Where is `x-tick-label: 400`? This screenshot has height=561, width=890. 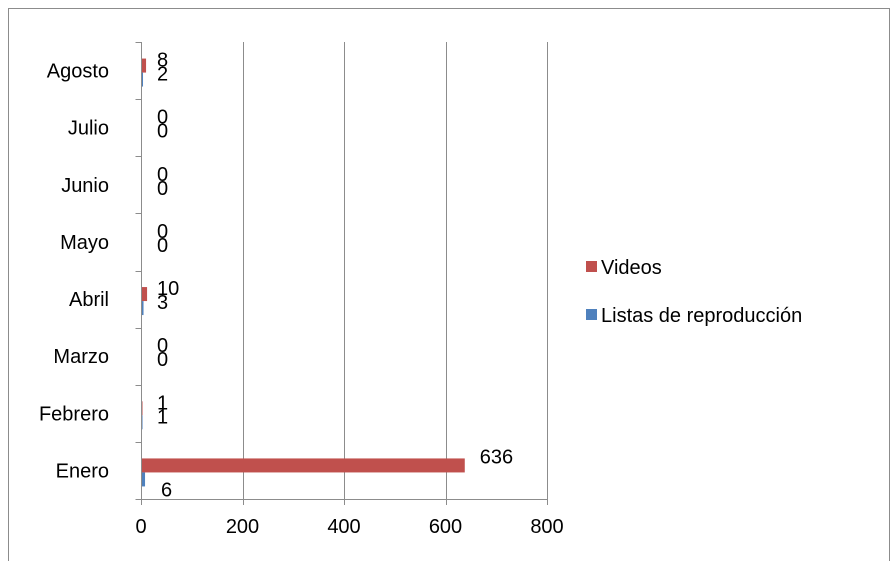 x-tick-label: 400 is located at coordinates (343, 527).